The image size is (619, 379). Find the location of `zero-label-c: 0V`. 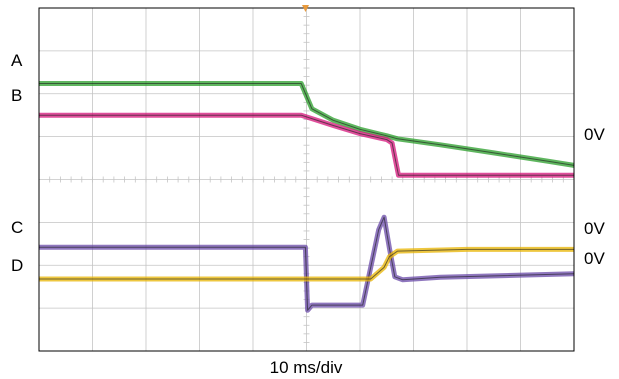

zero-label-c: 0V is located at coordinates (594, 258).